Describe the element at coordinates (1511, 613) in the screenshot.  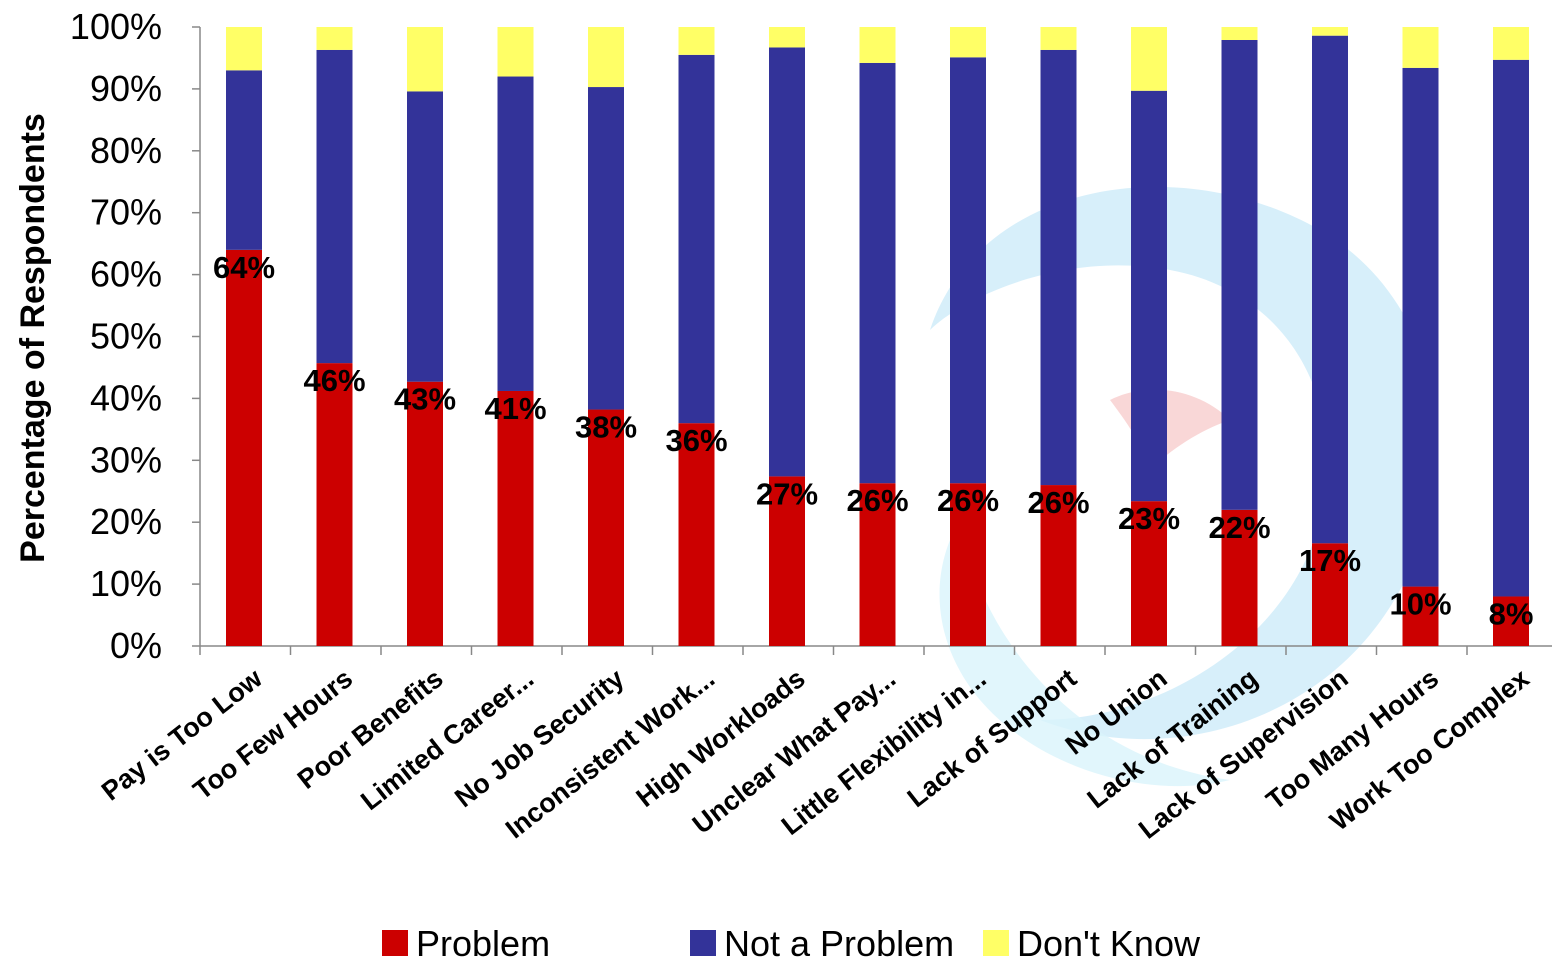
I see `data-label: 8%` at that location.